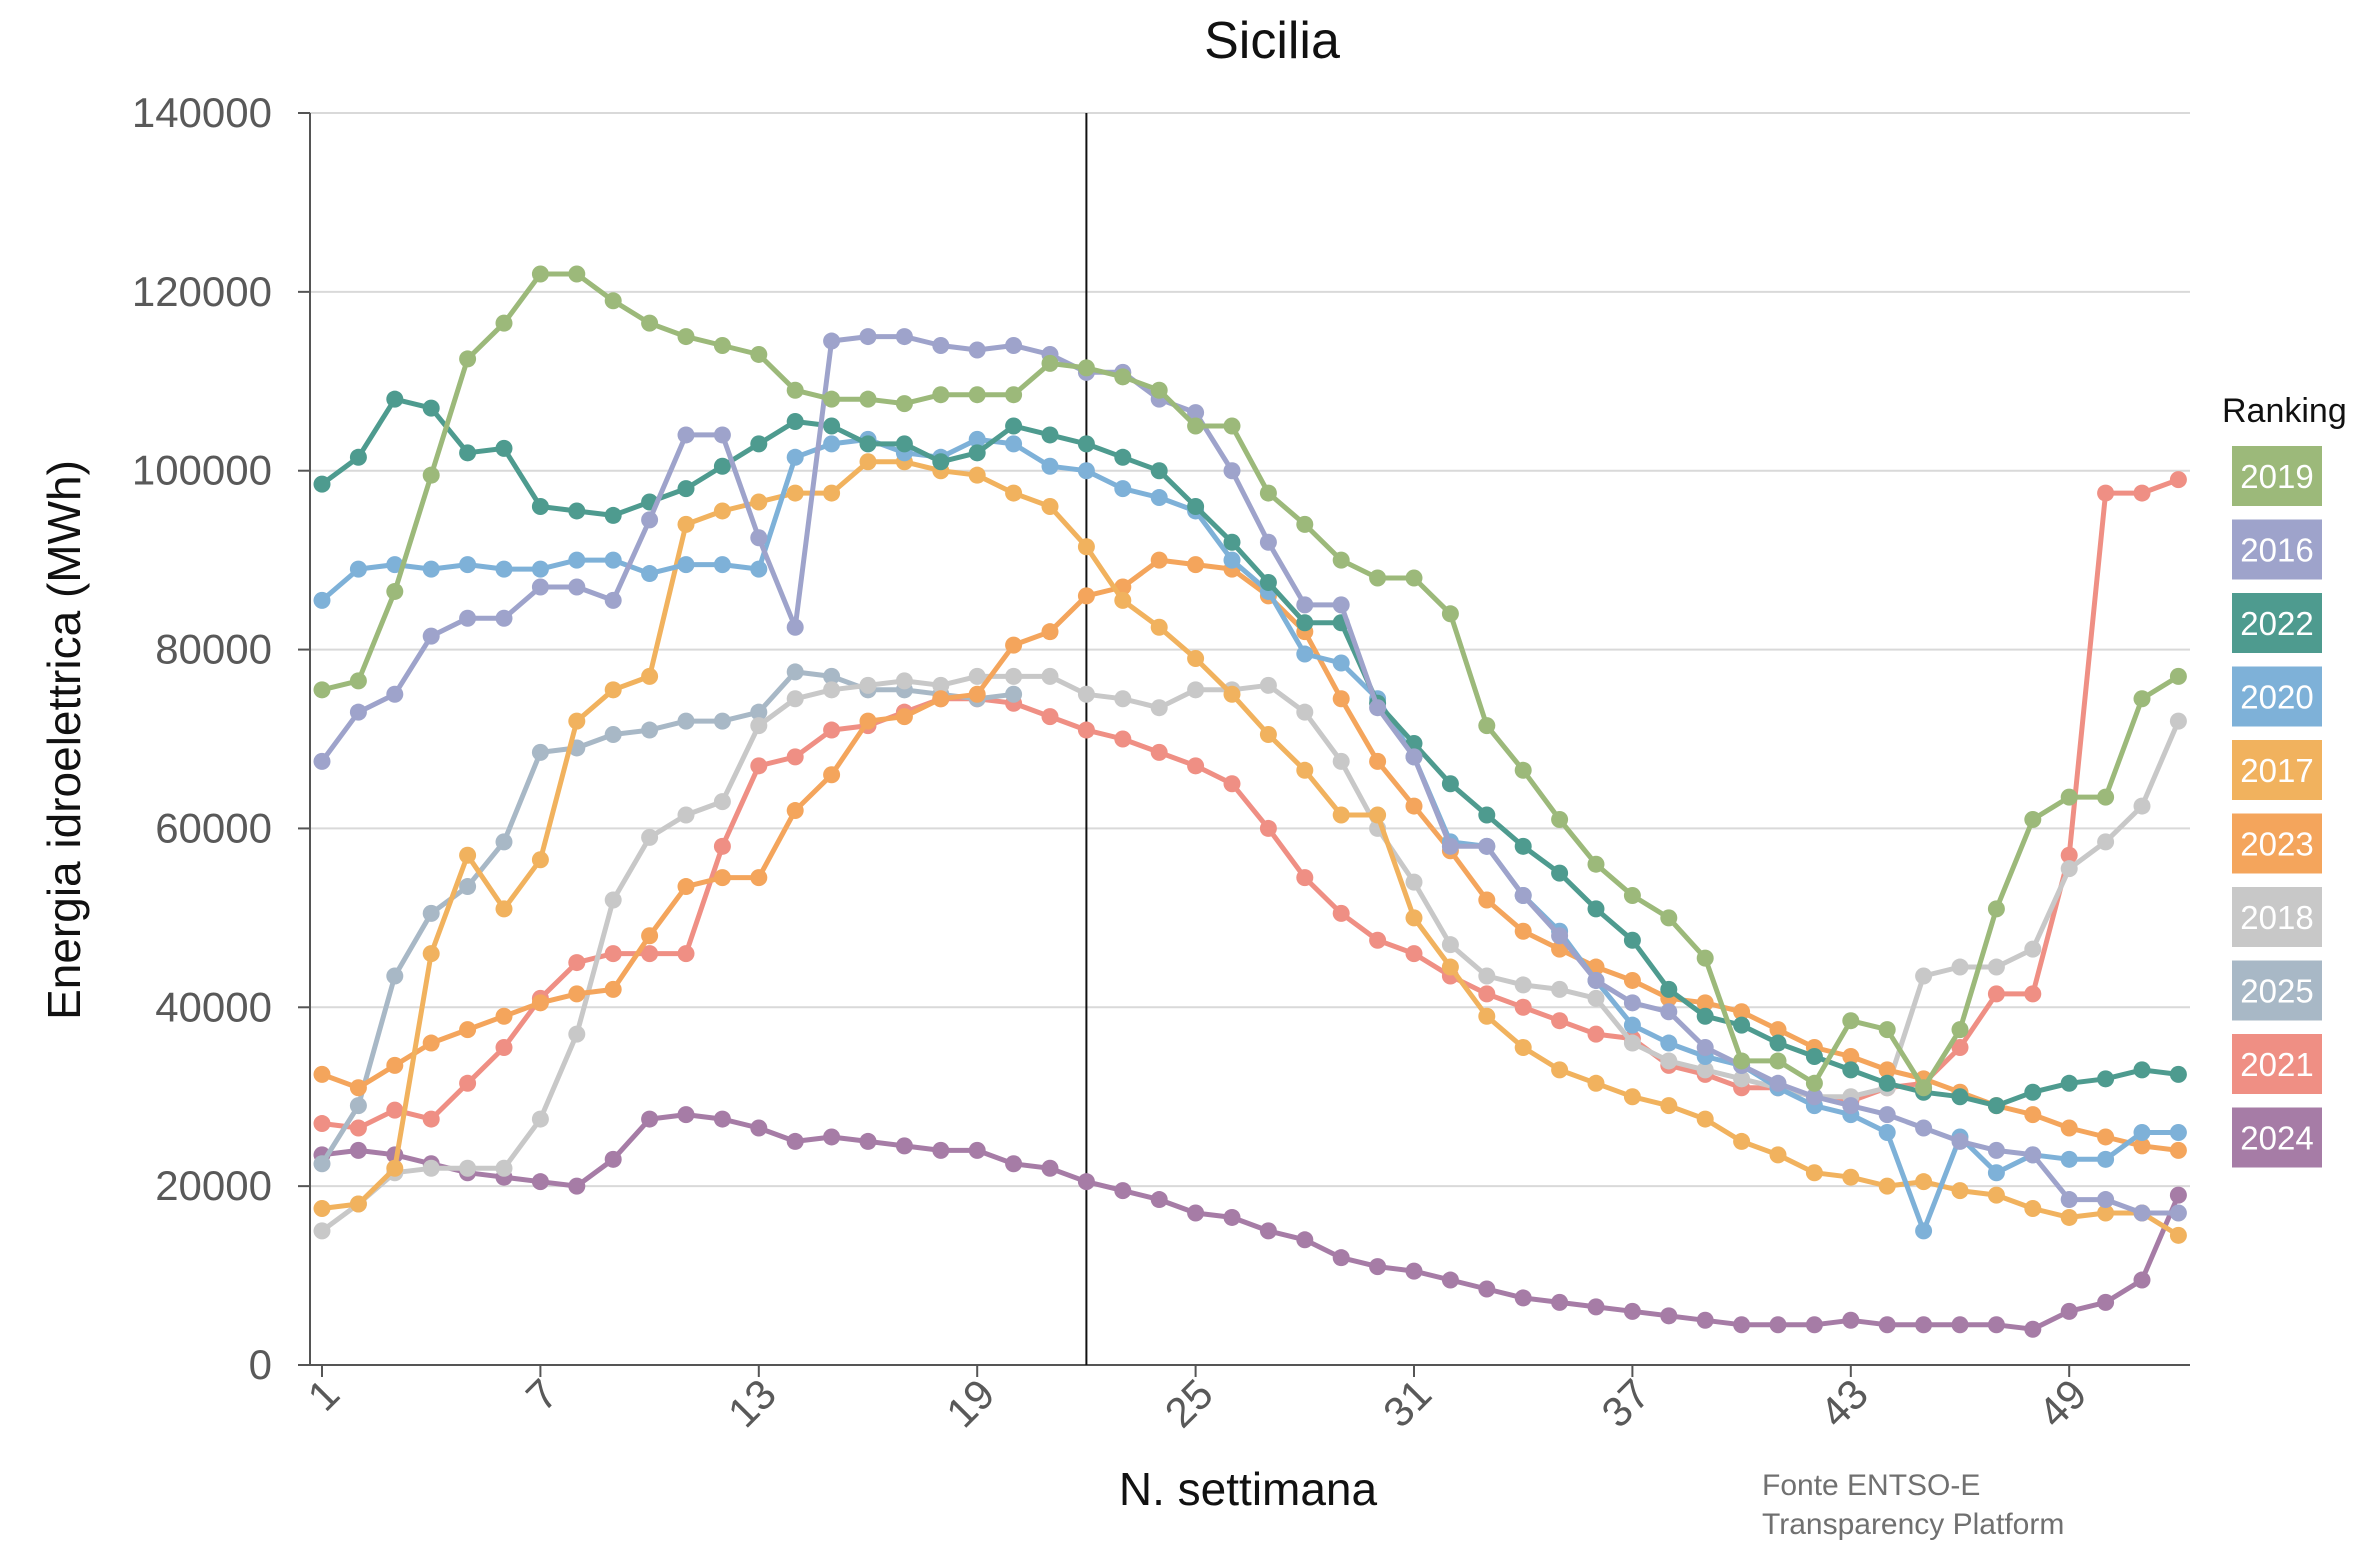 This screenshot has width=2374, height=1567. Describe the element at coordinates (1250, 1222) in the screenshot. I see `series-2024` at that location.